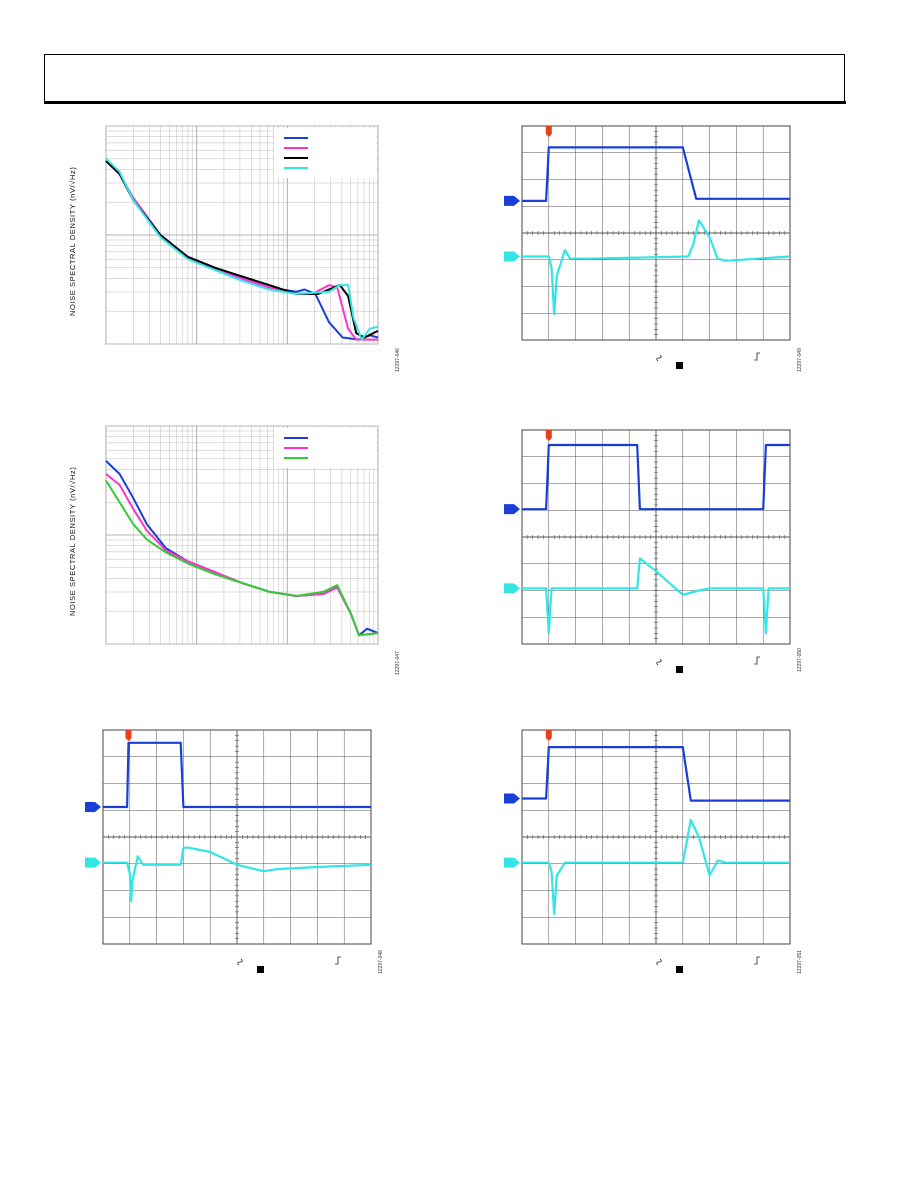  I want to click on scope1-figure-id: 12297-048, so click(381, 962).